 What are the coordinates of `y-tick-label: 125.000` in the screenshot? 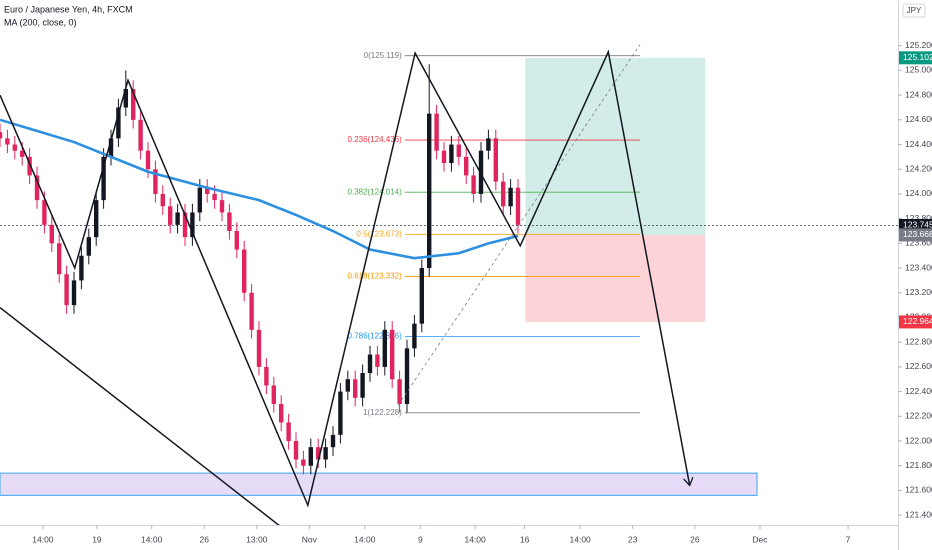 It's located at (918, 70).